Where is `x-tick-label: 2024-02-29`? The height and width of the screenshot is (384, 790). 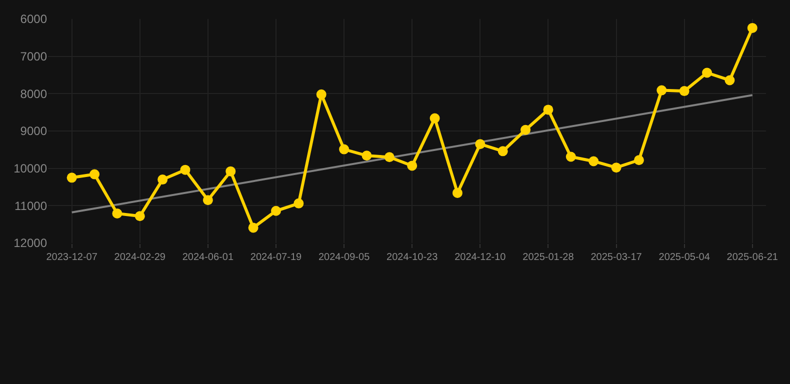 x-tick-label: 2024-02-29 is located at coordinates (140, 257).